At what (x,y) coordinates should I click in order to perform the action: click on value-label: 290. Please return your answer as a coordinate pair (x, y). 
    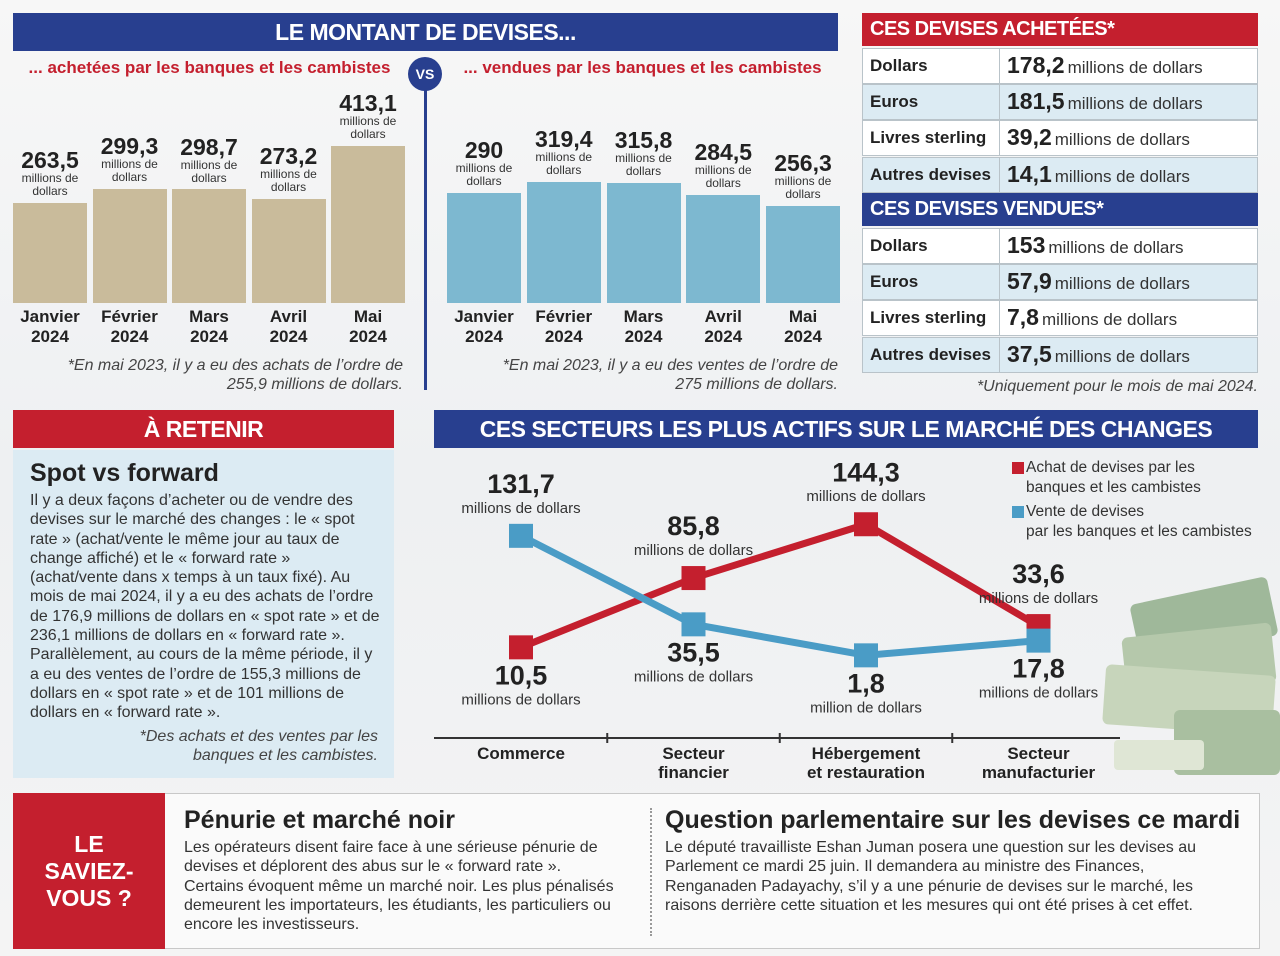
    Looking at the image, I should click on (484, 149).